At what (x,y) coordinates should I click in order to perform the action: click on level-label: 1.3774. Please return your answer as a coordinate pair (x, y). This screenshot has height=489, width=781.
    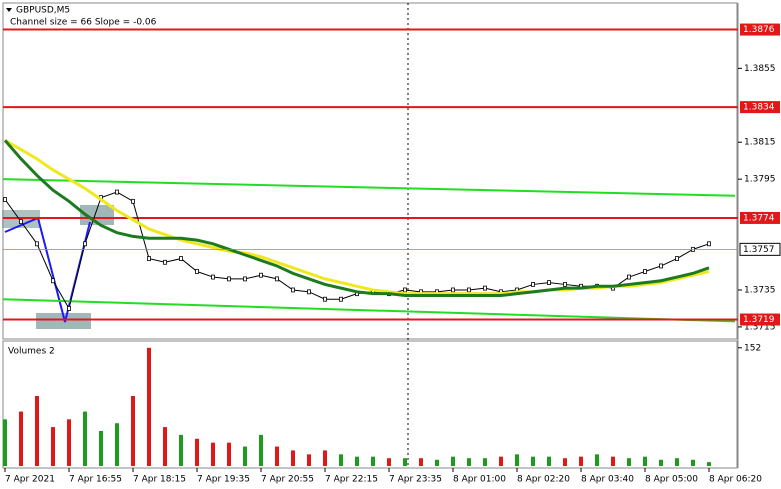
    Looking at the image, I should click on (759, 218).